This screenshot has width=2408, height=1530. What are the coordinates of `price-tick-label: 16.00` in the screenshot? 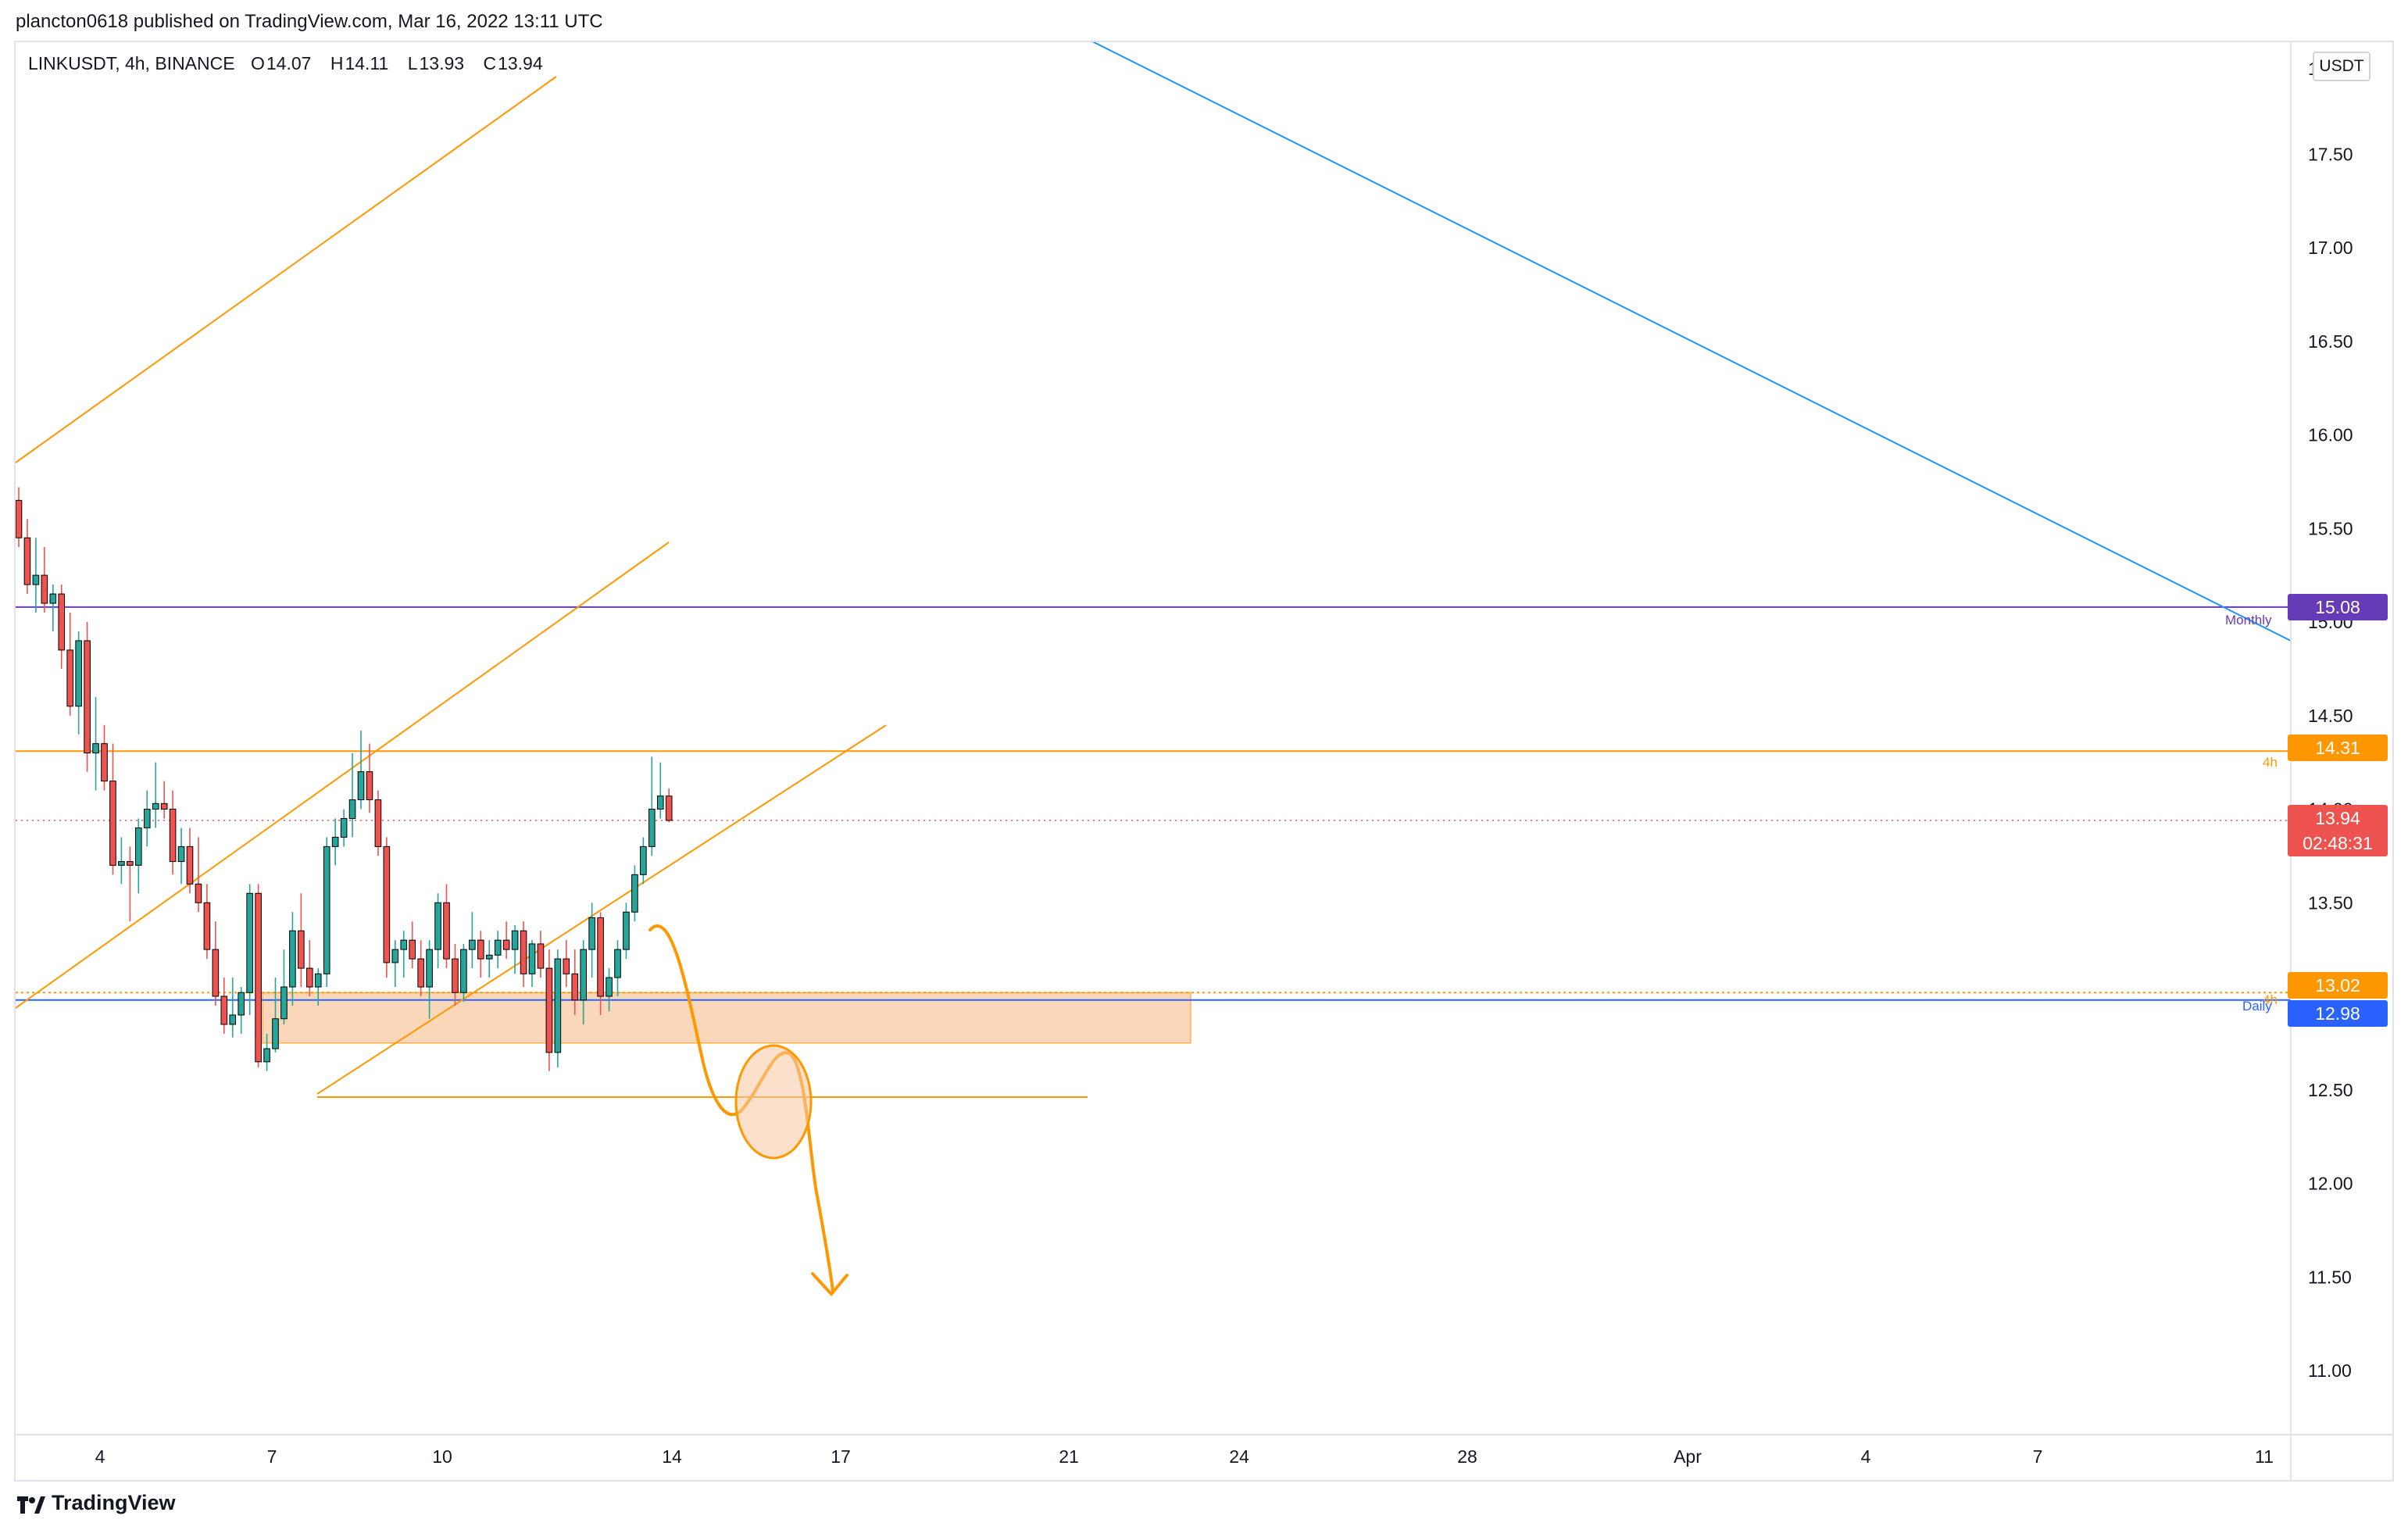 It's located at (2330, 435).